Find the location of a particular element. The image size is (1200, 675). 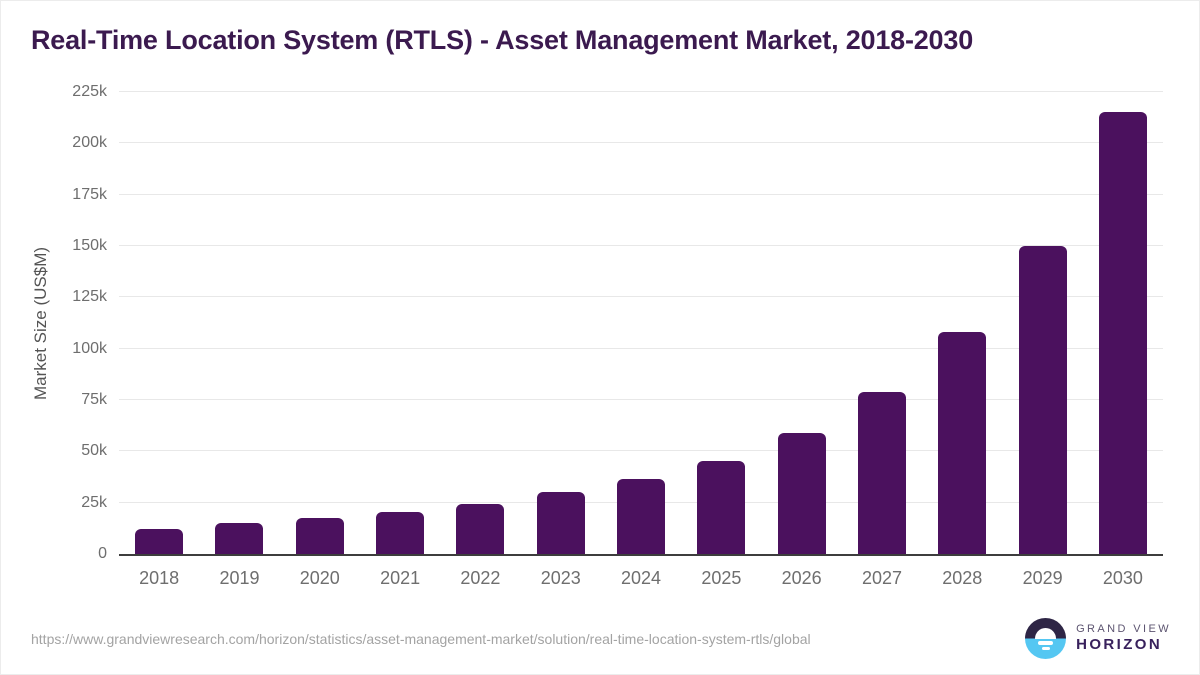

bar-slot-2027 is located at coordinates (882, 323).